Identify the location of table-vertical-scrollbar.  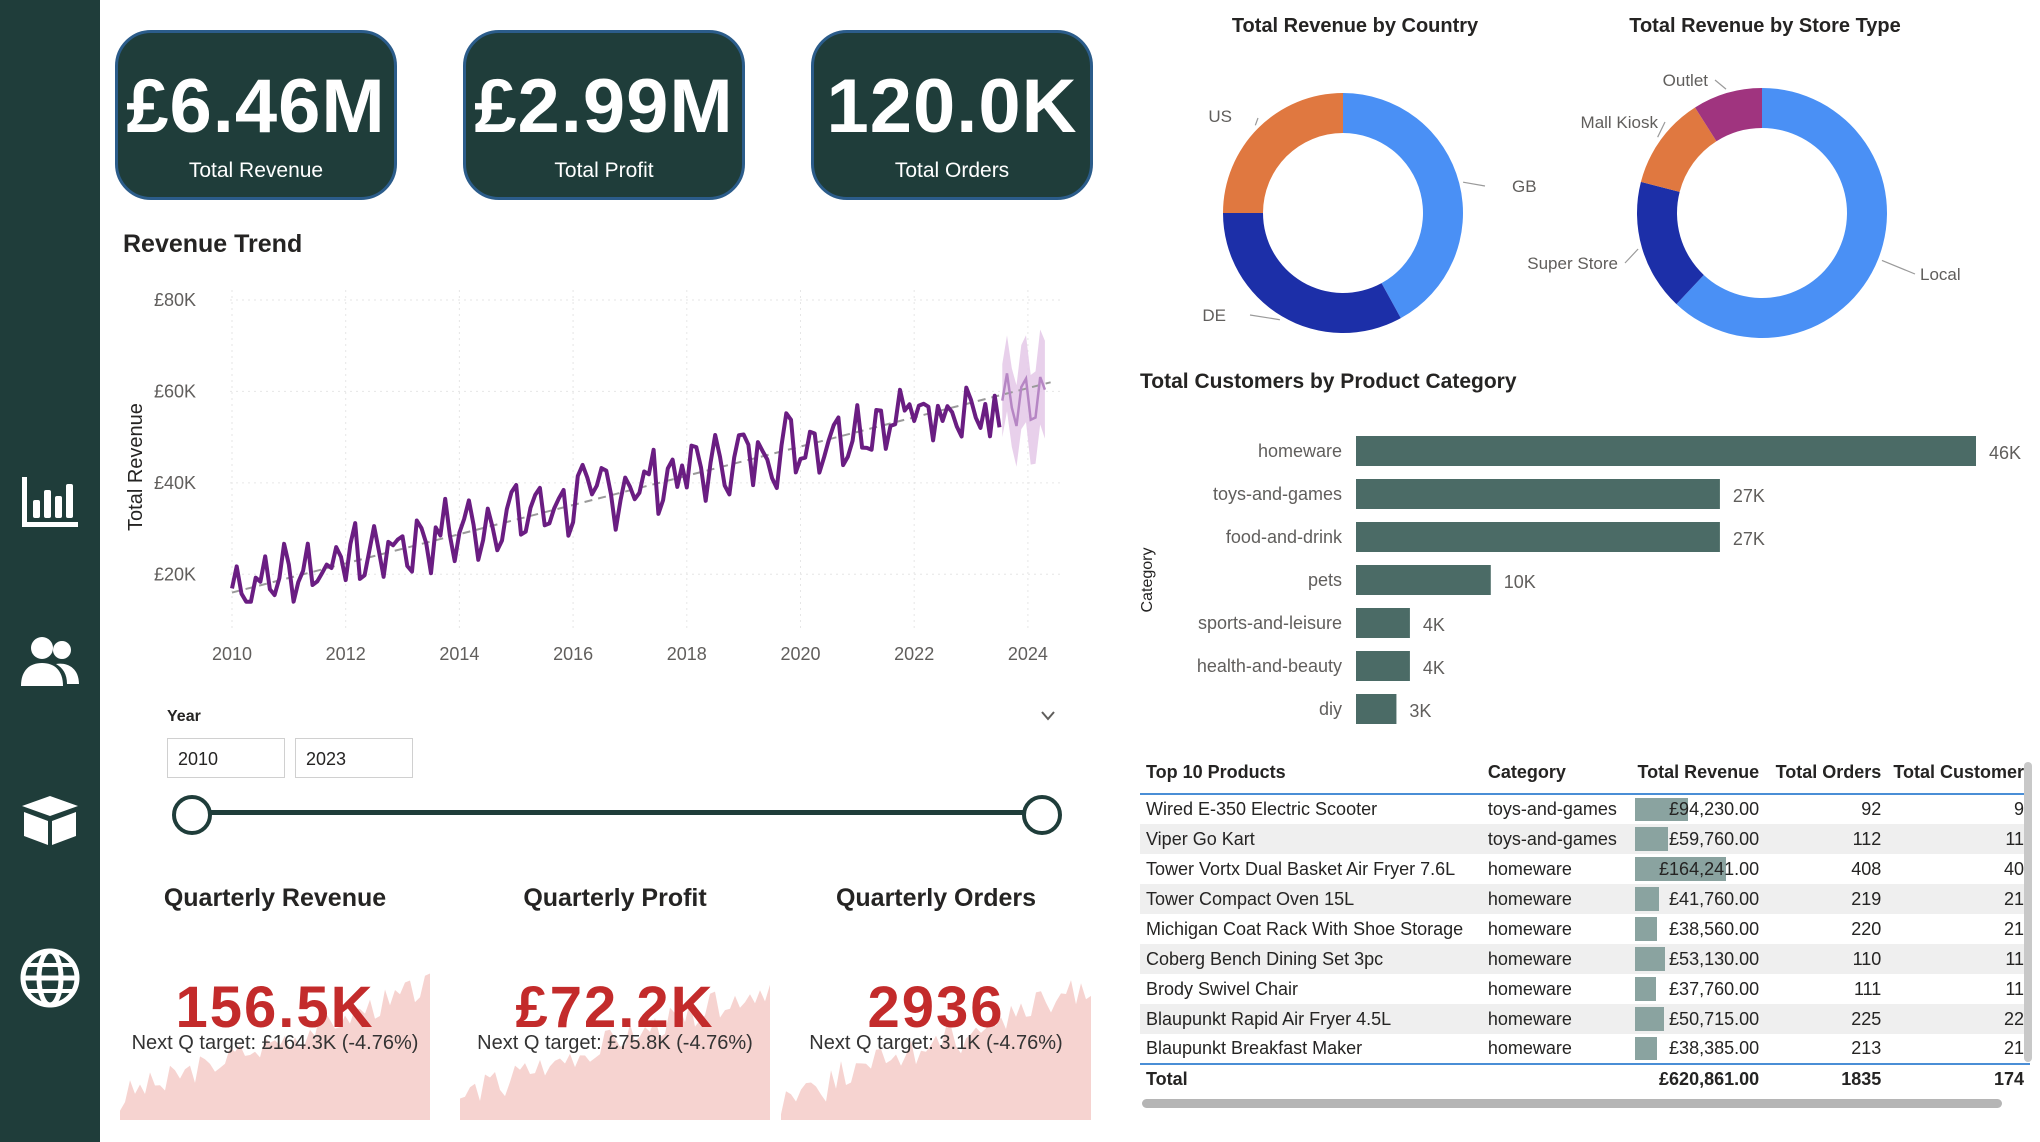
(2028, 912).